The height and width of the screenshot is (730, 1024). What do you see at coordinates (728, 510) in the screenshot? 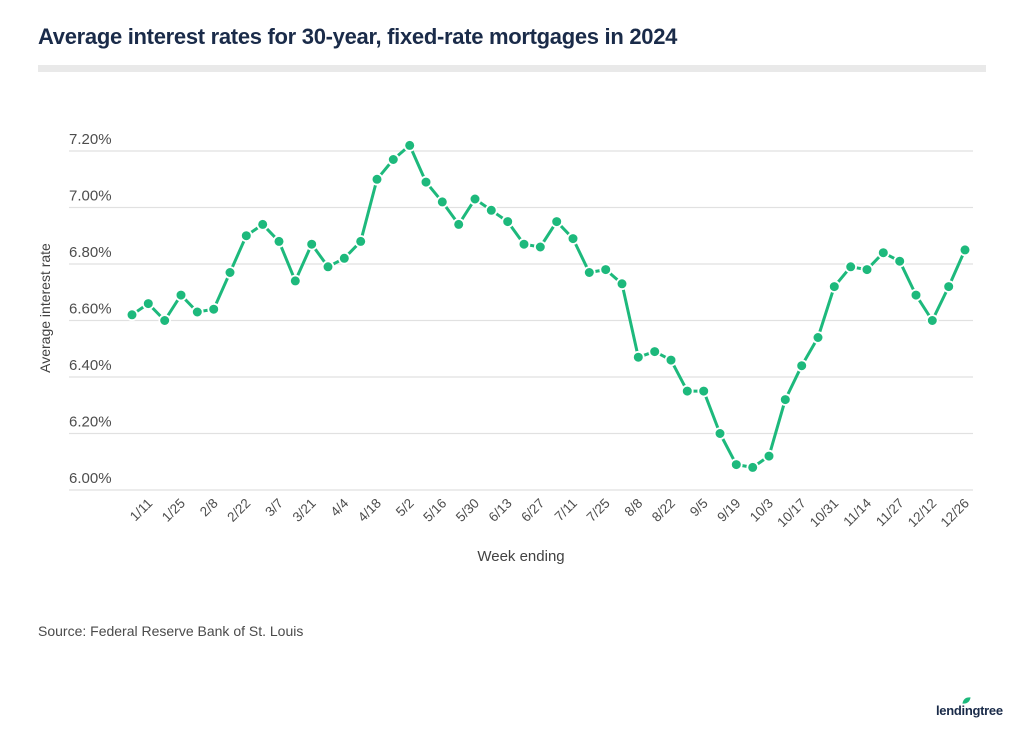
I see `x-tick-label: 9/19` at bounding box center [728, 510].